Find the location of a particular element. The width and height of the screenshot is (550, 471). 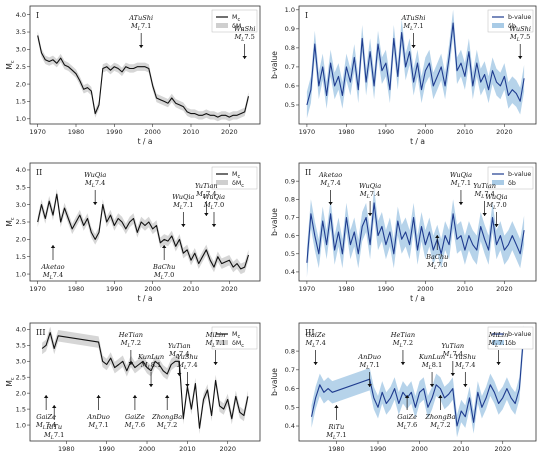

y-tick-label: 1.5 is located at coordinates (21, 257).